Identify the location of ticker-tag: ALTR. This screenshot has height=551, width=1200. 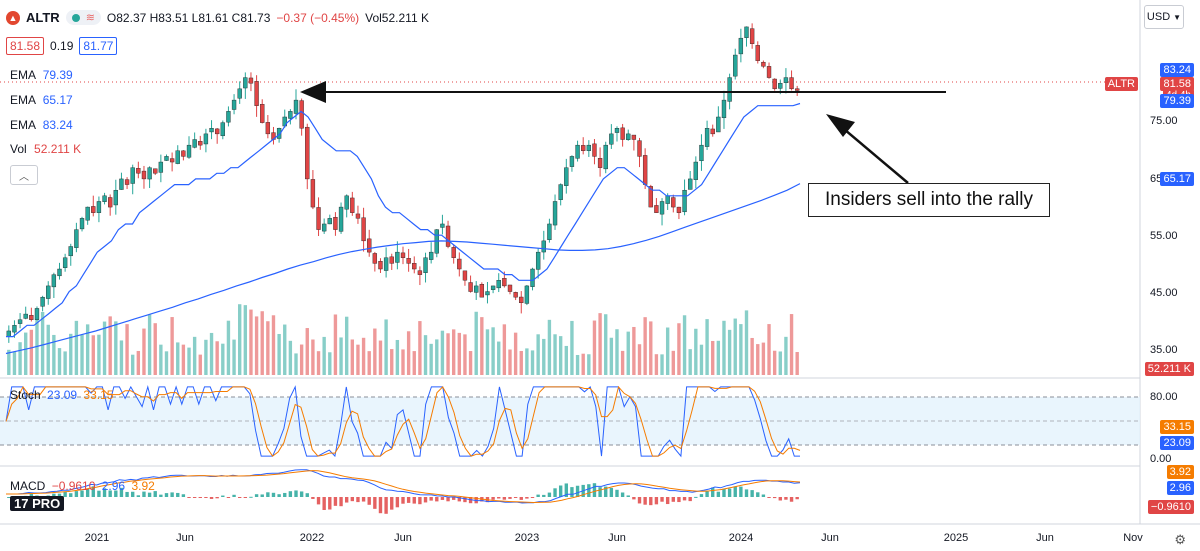
(1121, 84).